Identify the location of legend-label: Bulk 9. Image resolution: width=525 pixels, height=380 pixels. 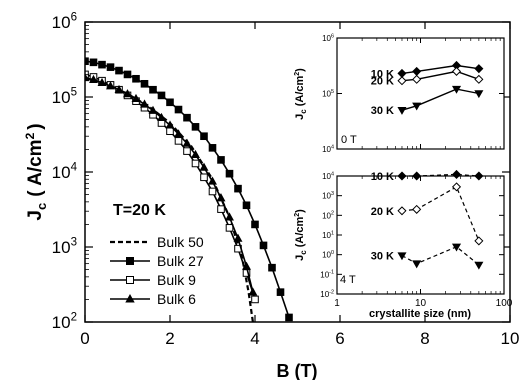
(176, 280).